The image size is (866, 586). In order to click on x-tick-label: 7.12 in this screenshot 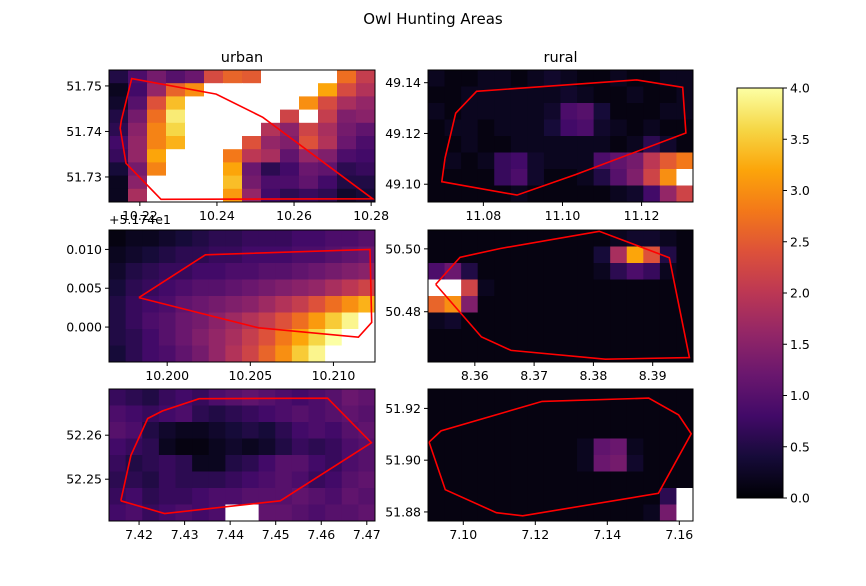, I will do `click(535, 534)`.